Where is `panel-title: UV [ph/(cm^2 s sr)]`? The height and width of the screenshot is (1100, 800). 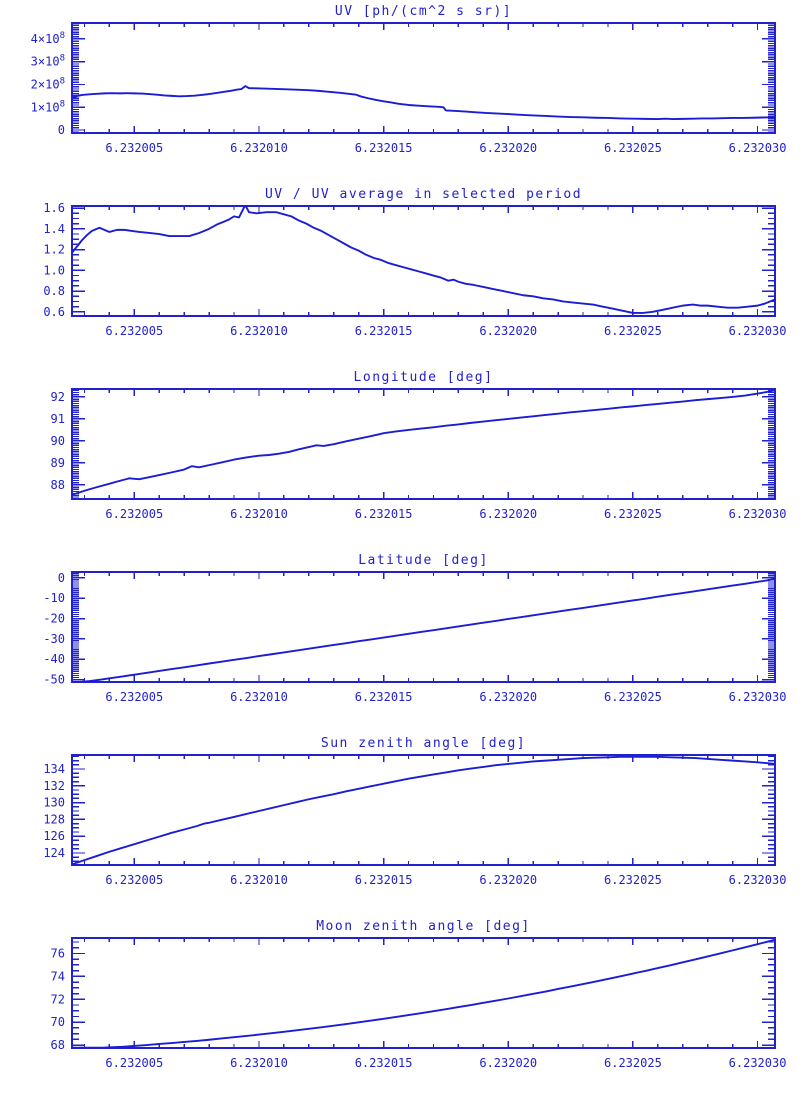
panel-title: UV [ph/(cm^2 s sr)] is located at coordinates (423, 11).